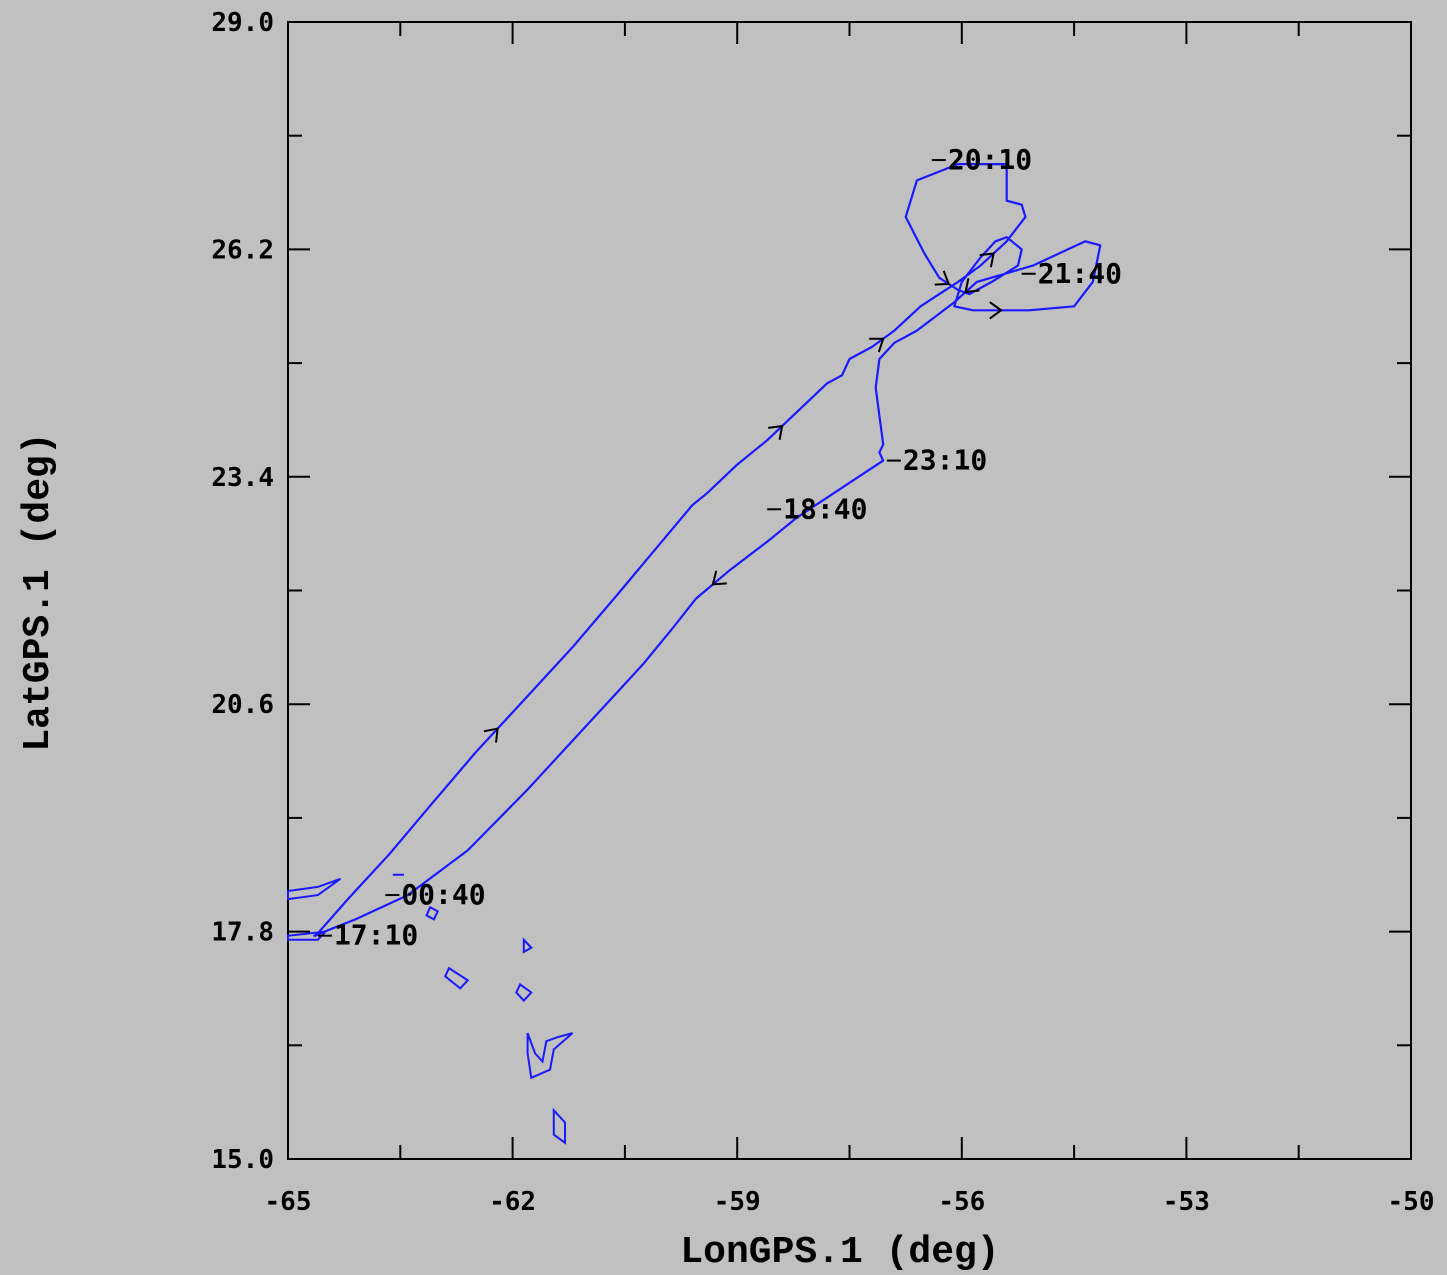  I want to click on y-tick-label: 26.2, so click(242, 250).